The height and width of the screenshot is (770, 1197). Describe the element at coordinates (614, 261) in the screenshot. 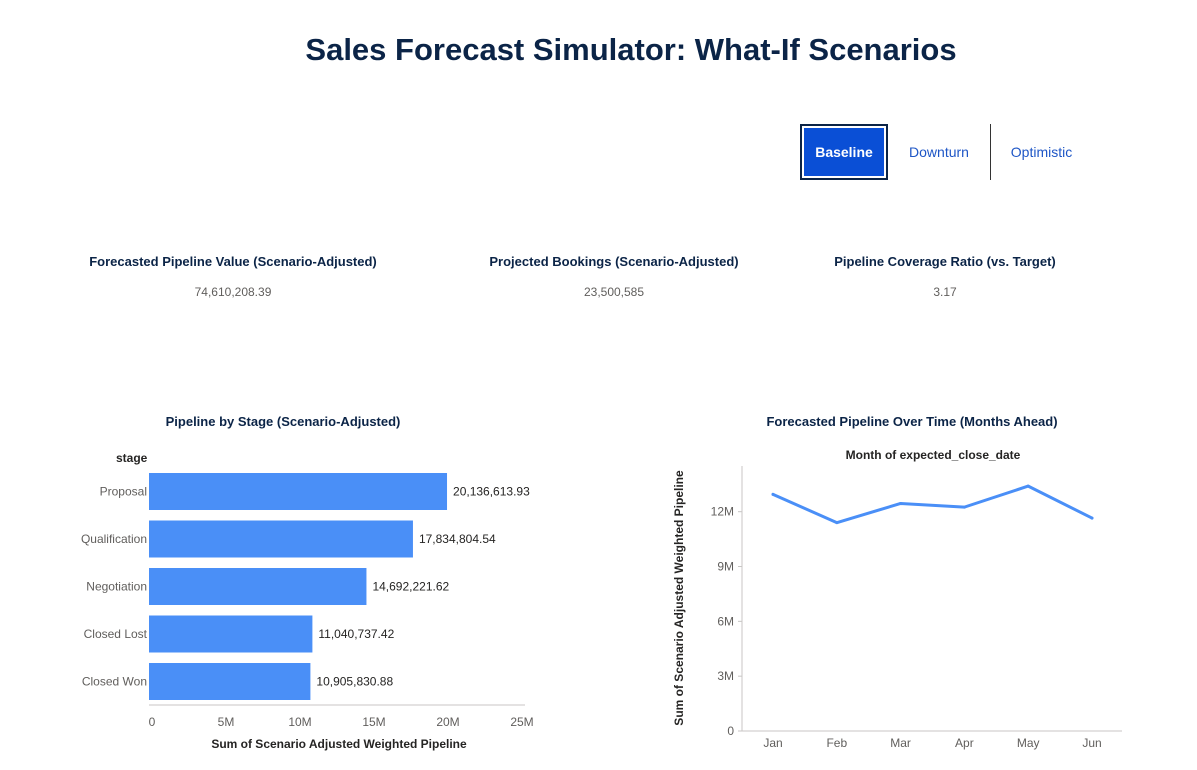

I see `kpi-label: Projected Bookings (Scenario-Adjusted)` at that location.